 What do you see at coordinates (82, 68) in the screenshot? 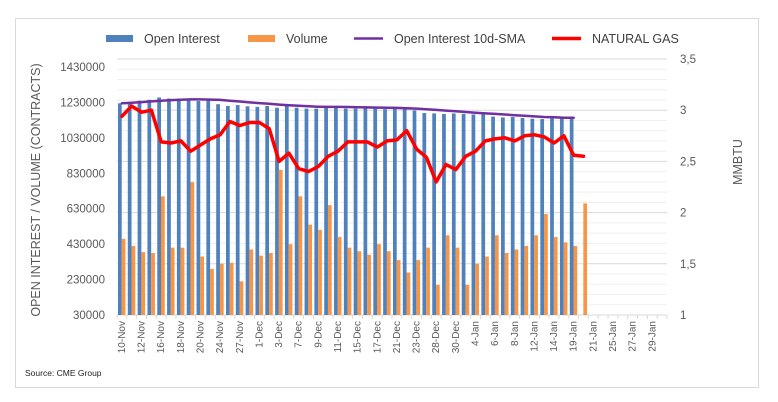
I see `y-tick-label: 1430000` at bounding box center [82, 68].